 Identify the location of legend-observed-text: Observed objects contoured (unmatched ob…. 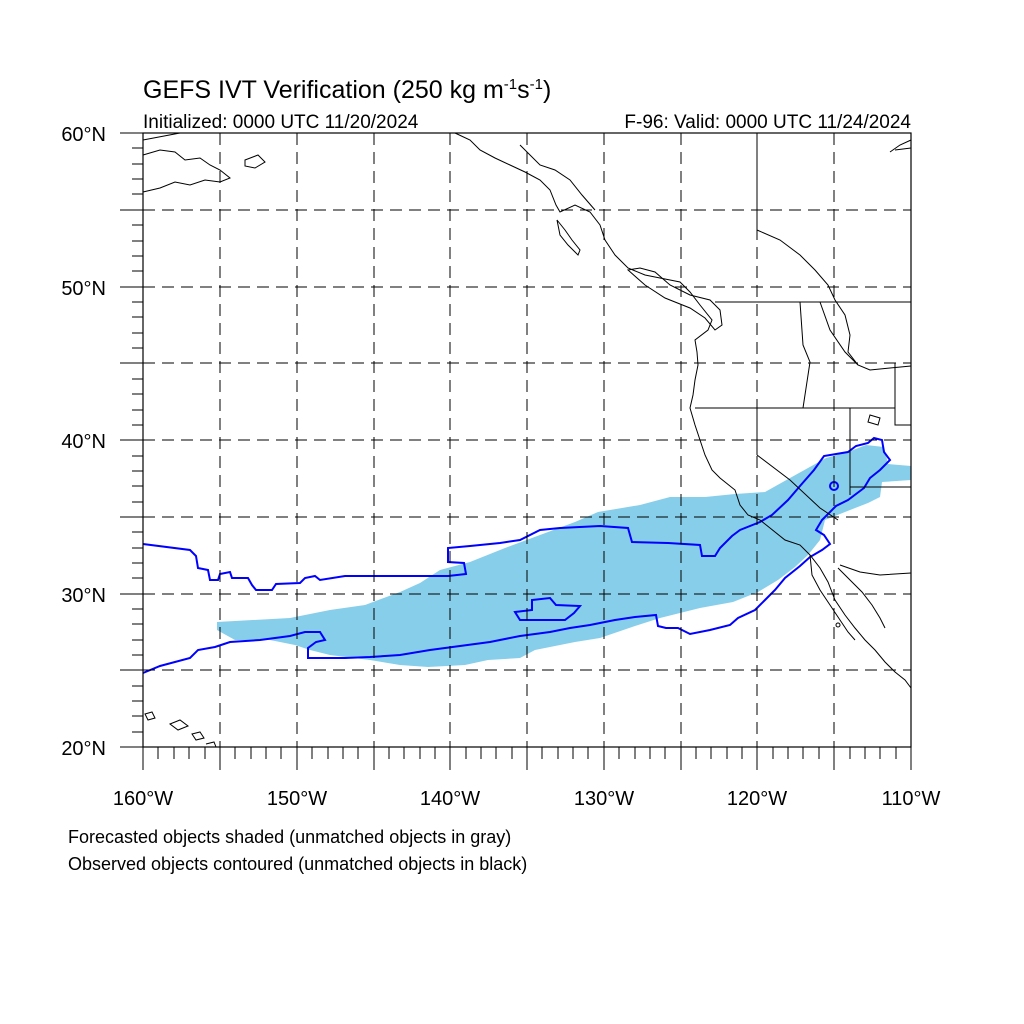
(297, 864).